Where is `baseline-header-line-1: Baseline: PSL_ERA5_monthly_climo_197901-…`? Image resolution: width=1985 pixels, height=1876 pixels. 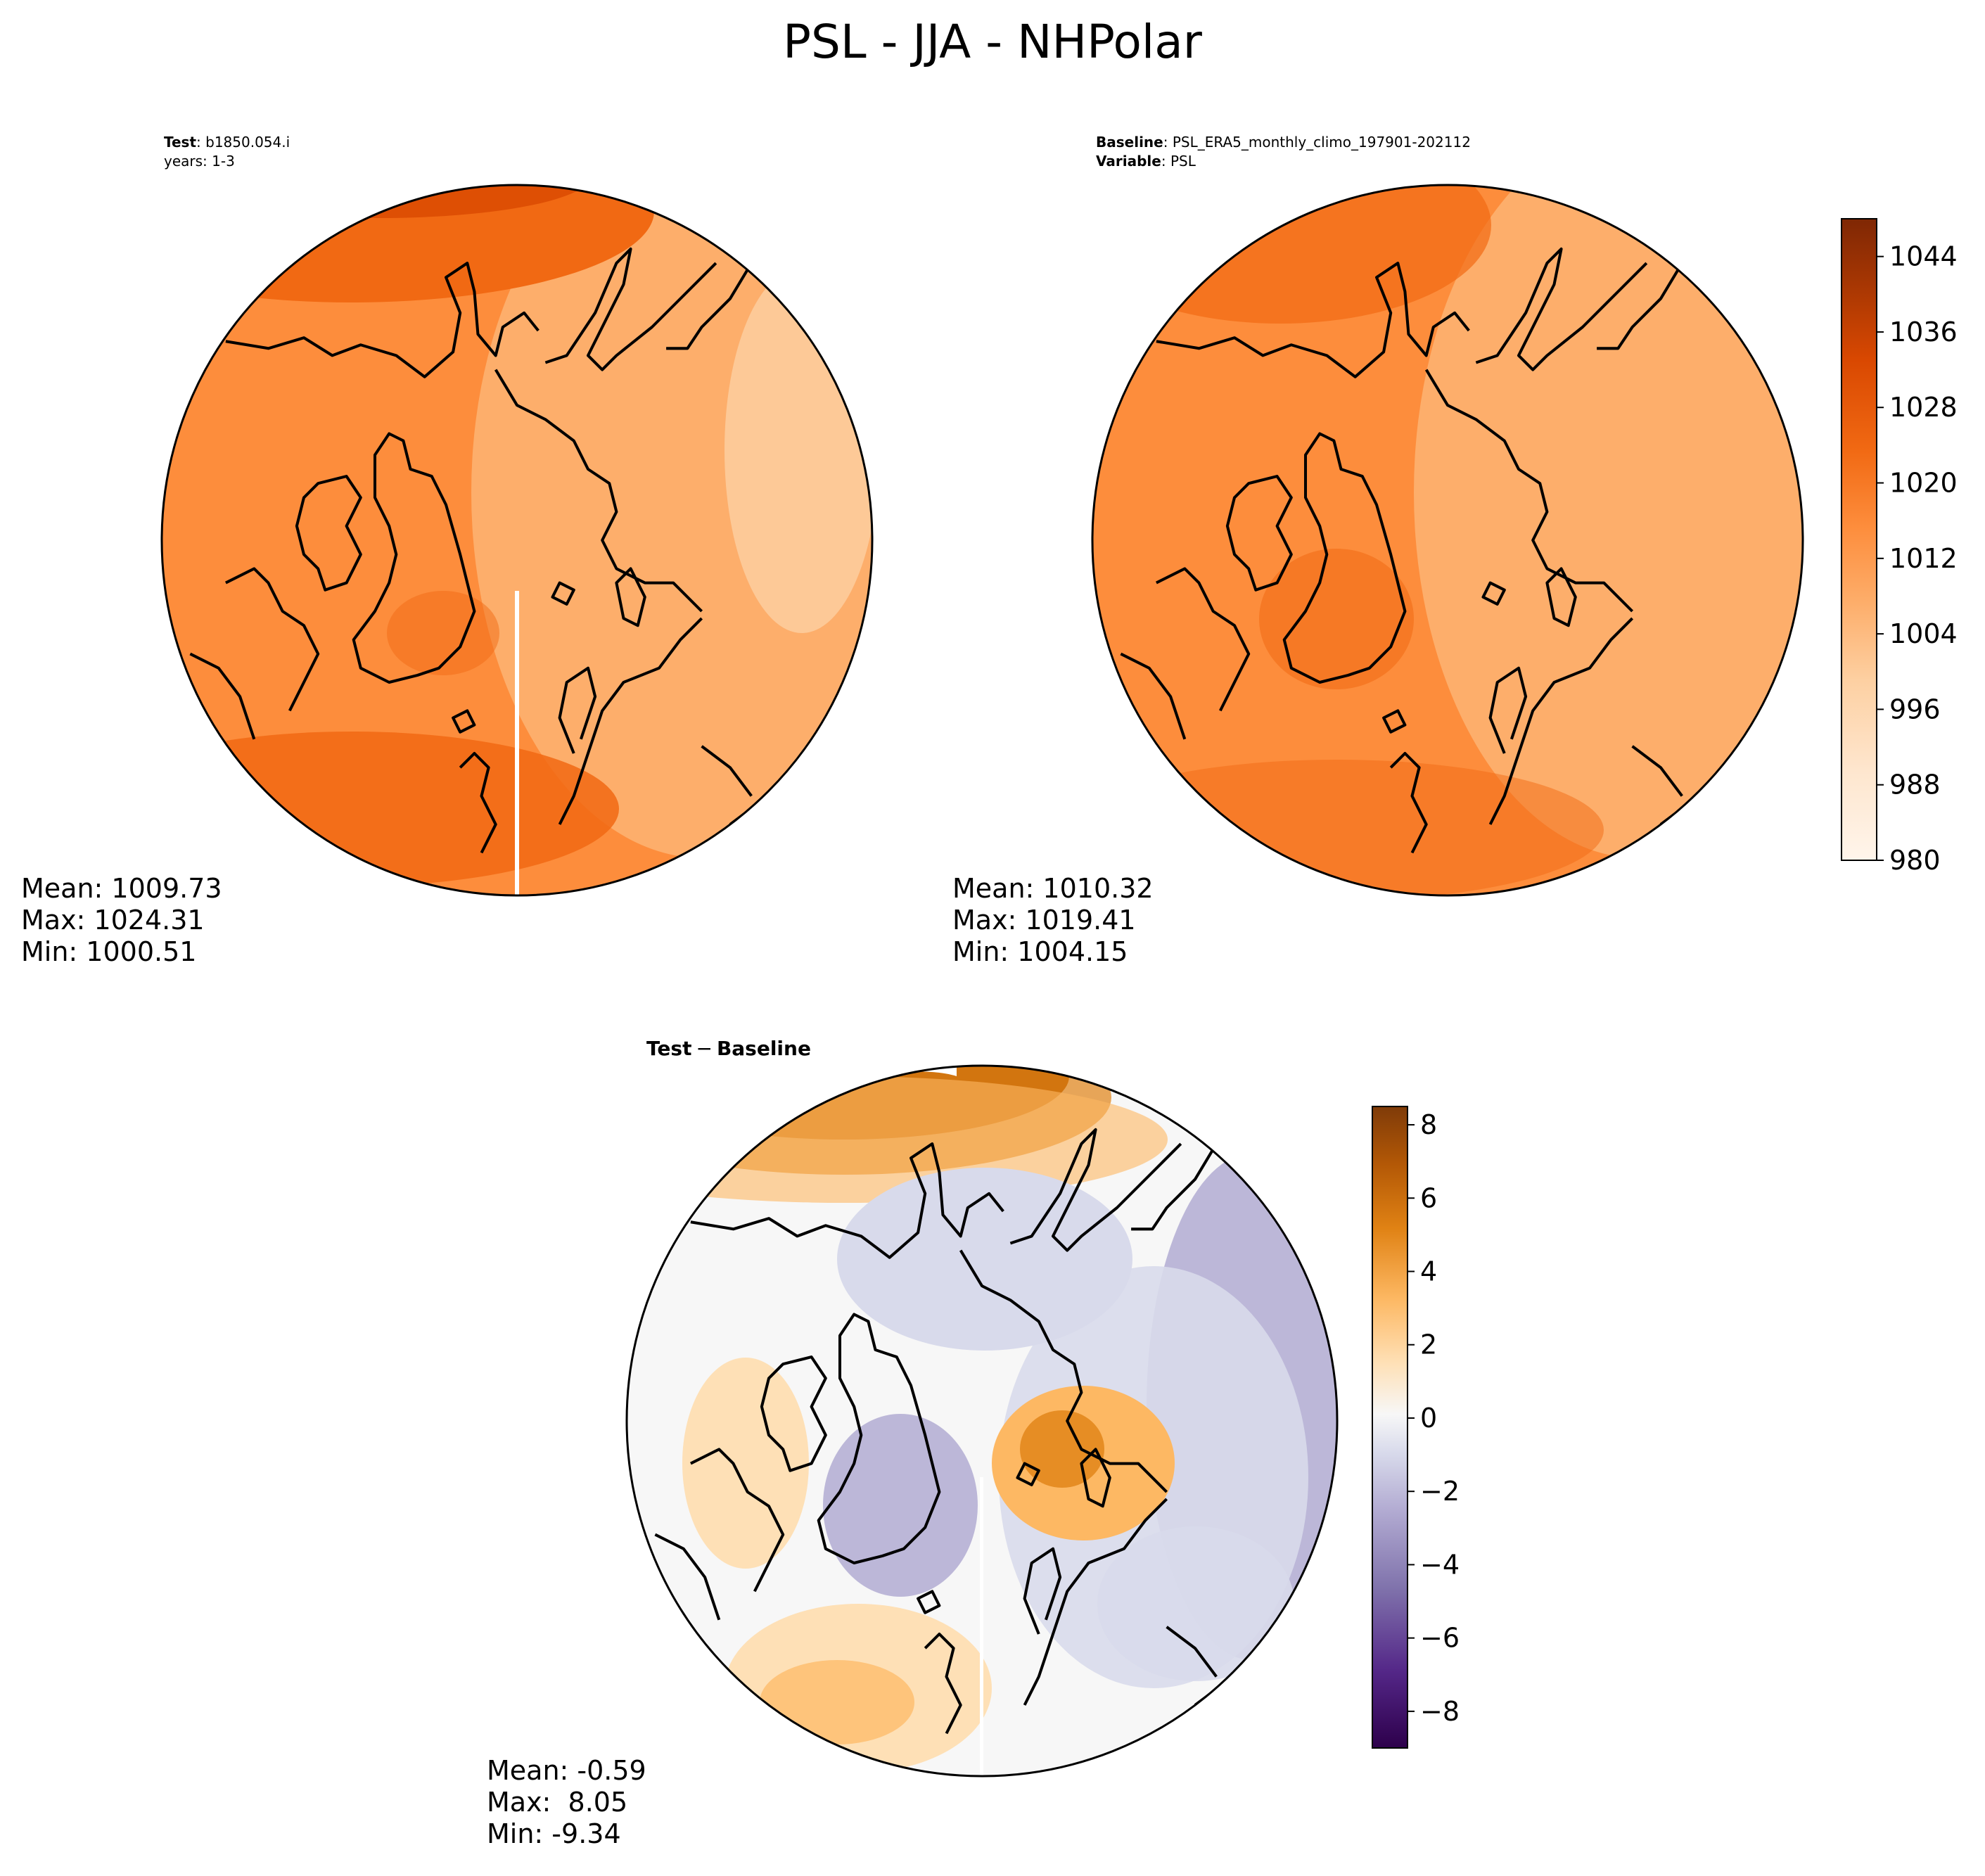 baseline-header-line-1: Baseline: PSL_ERA5_monthly_climo_197901-… is located at coordinates (1283, 142).